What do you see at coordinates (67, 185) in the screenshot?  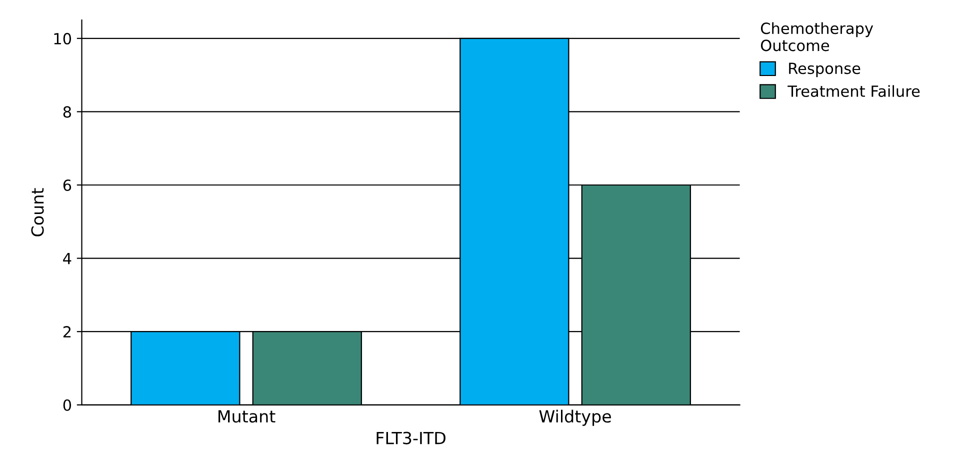 I see `y-tick-label: 6` at bounding box center [67, 185].